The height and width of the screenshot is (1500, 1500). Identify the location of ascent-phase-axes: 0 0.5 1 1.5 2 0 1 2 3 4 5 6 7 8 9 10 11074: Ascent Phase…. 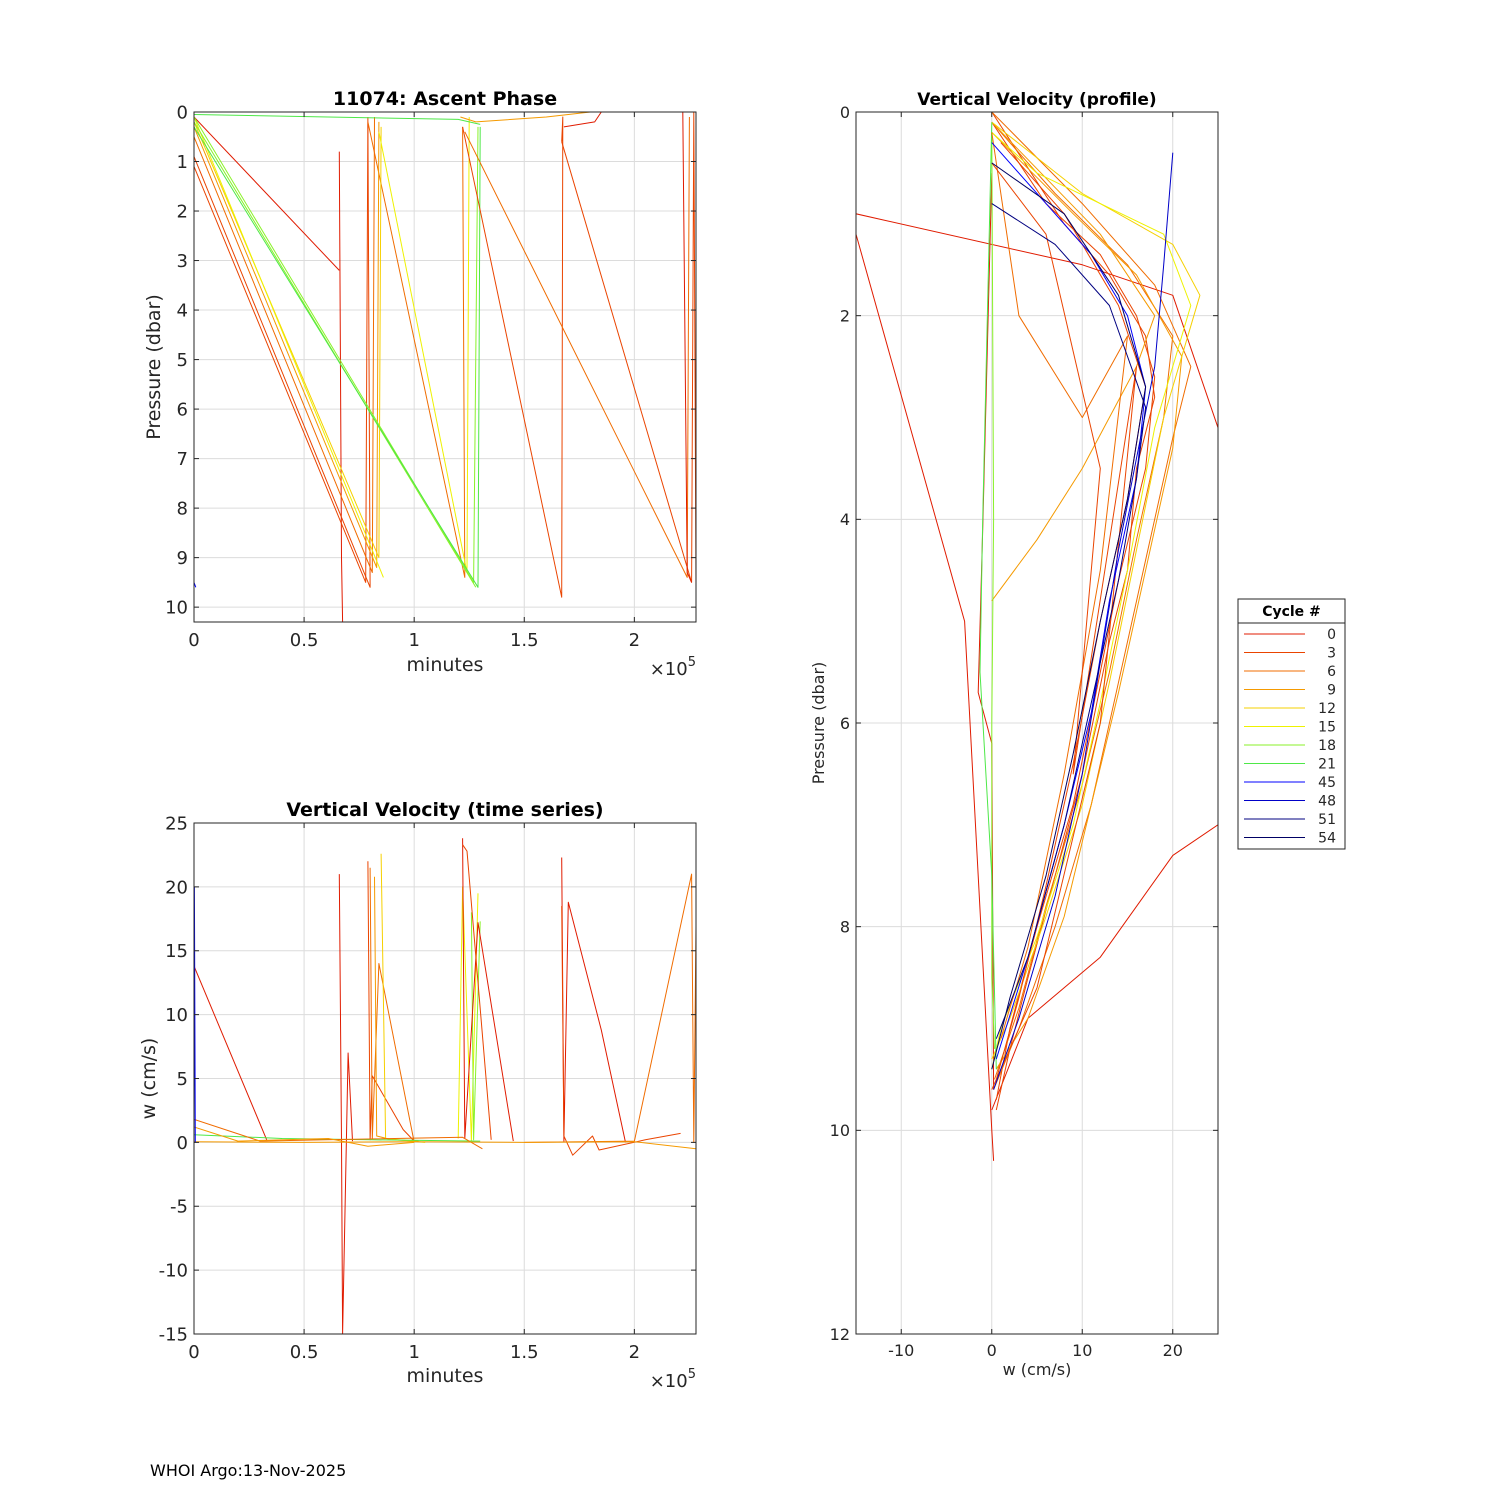
(420, 384).